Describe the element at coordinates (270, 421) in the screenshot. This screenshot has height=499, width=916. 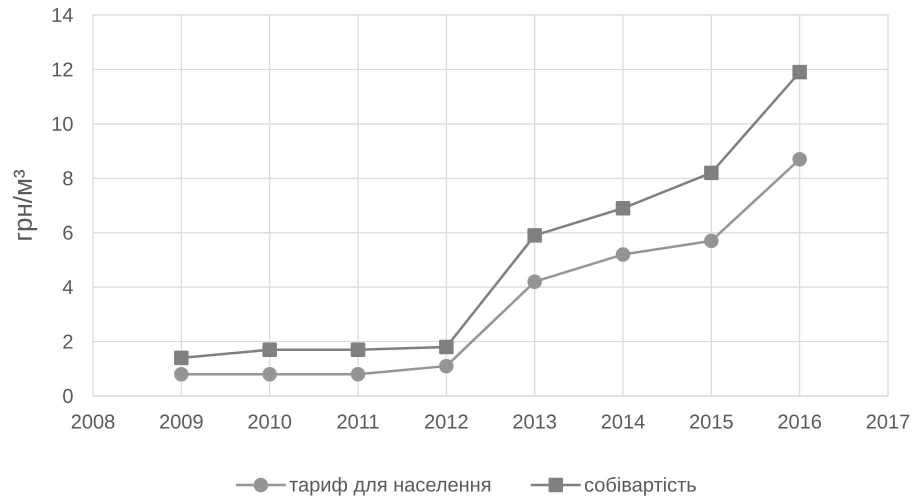
I see `x-tick-label: 2010` at that location.